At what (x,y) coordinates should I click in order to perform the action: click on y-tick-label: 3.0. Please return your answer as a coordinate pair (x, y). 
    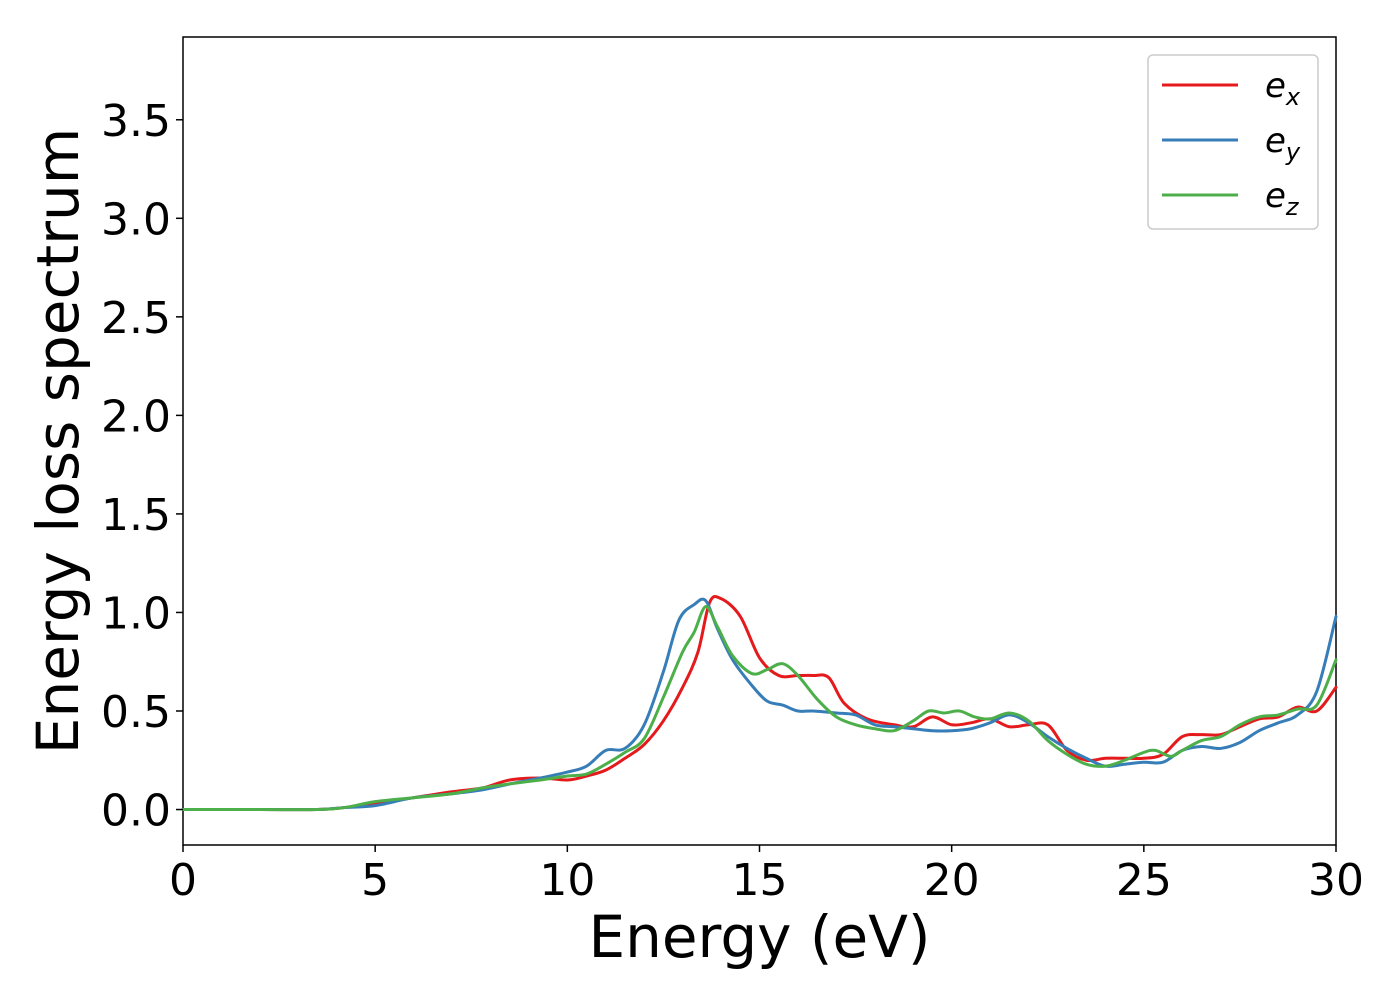
    Looking at the image, I should click on (136, 219).